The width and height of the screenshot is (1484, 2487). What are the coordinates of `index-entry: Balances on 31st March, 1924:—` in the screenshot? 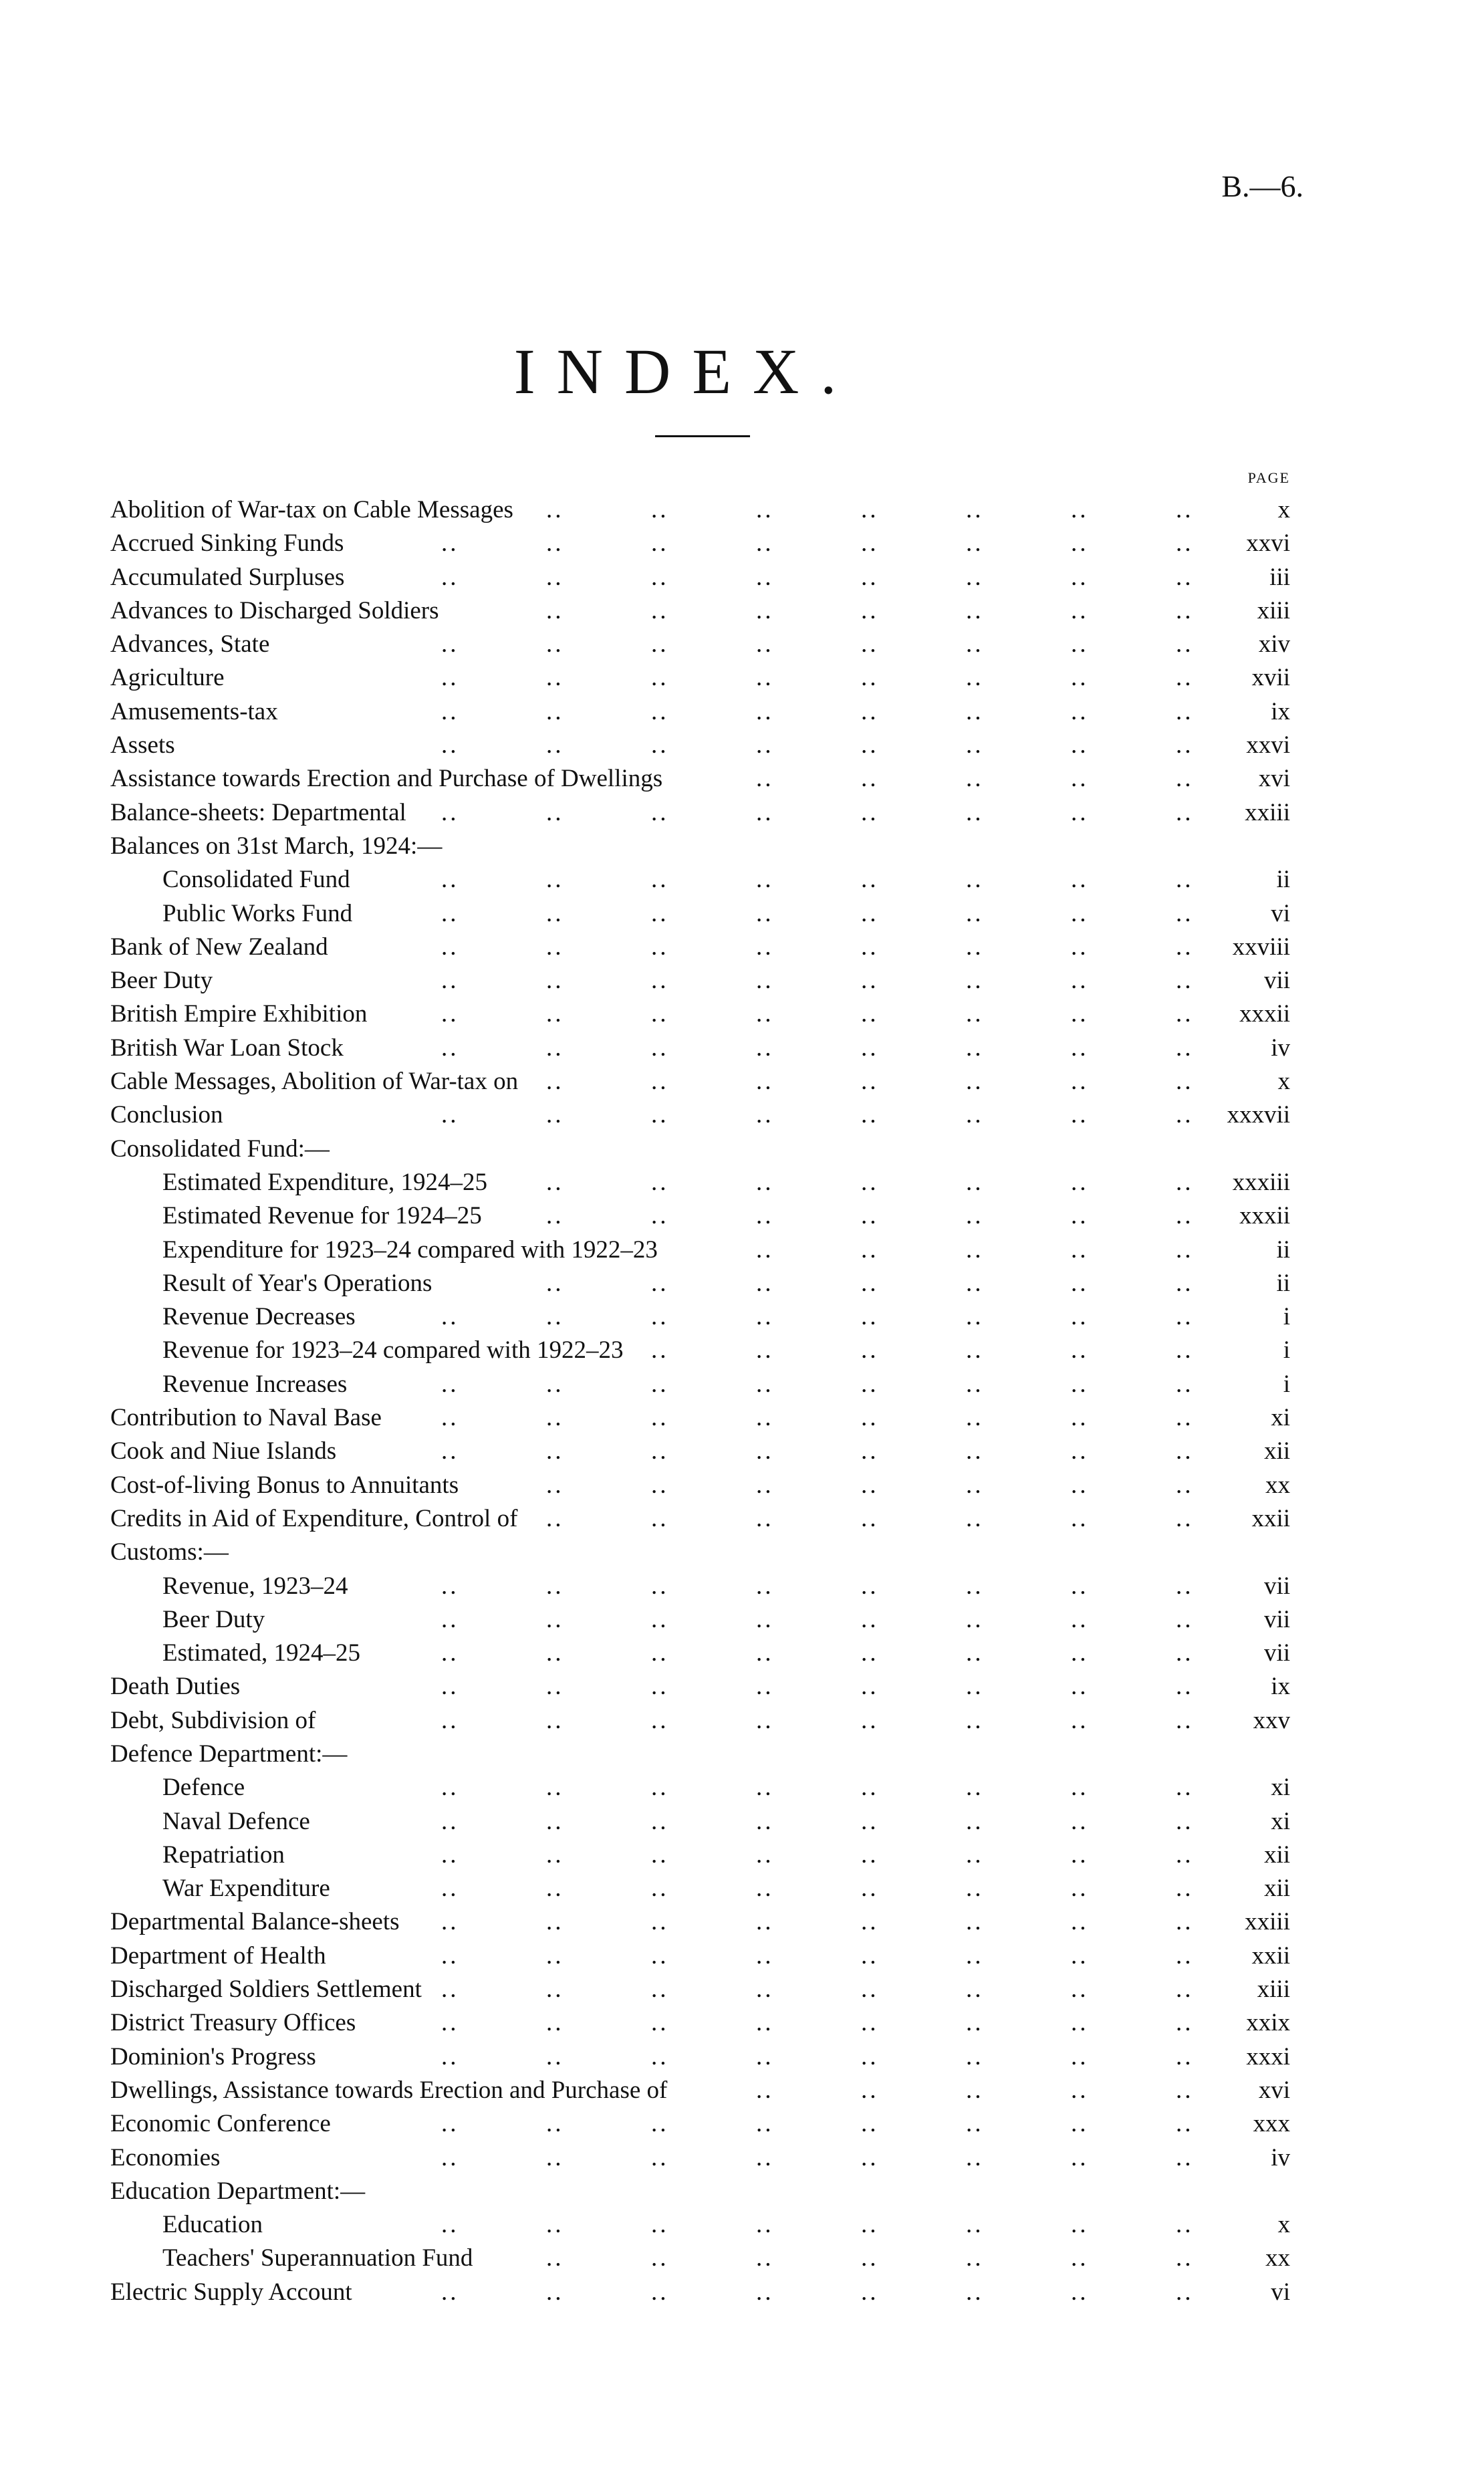 It's located at (742, 846).